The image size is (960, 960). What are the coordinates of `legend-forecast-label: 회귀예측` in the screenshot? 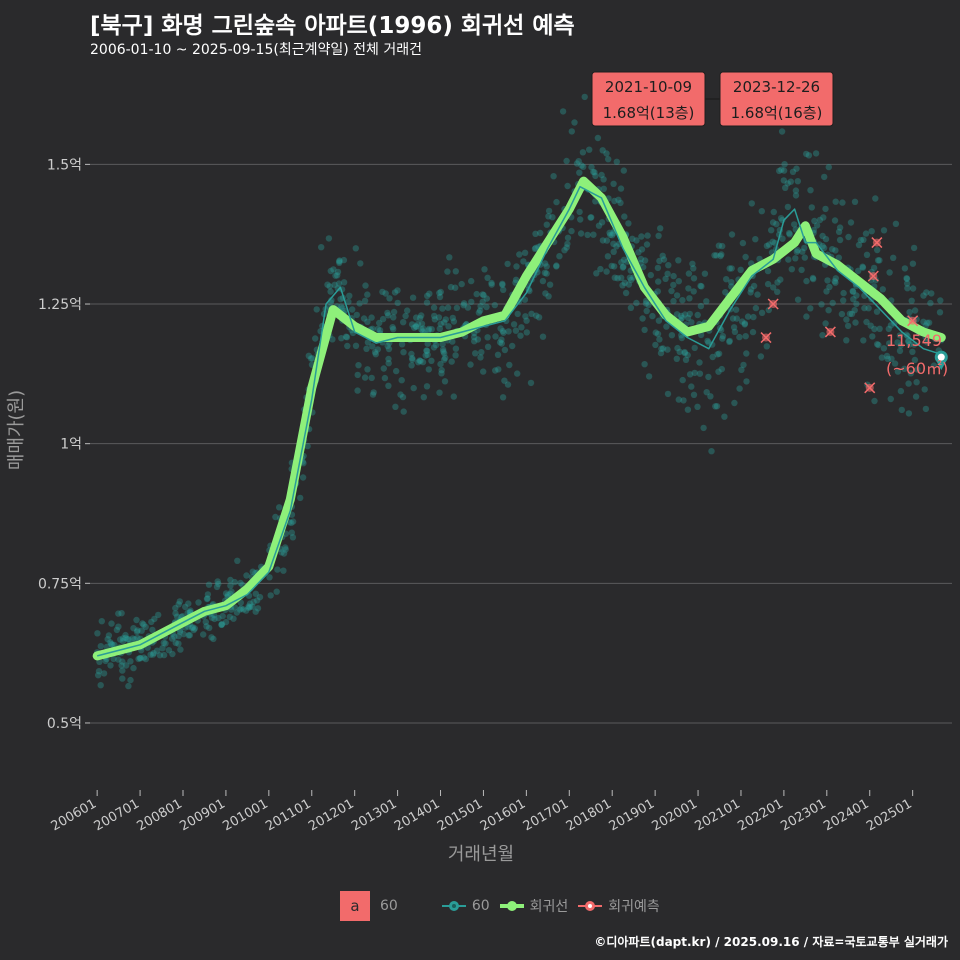 It's located at (634, 907).